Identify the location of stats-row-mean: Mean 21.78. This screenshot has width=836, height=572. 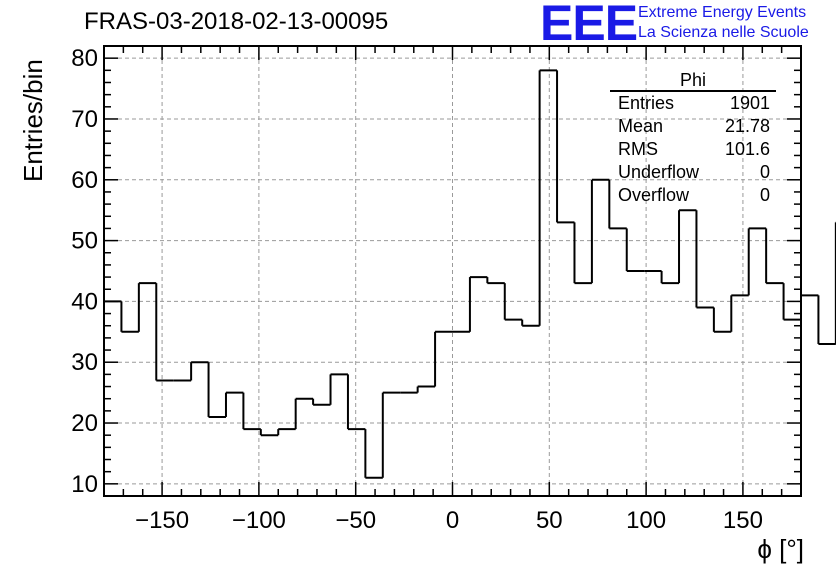
(693, 126).